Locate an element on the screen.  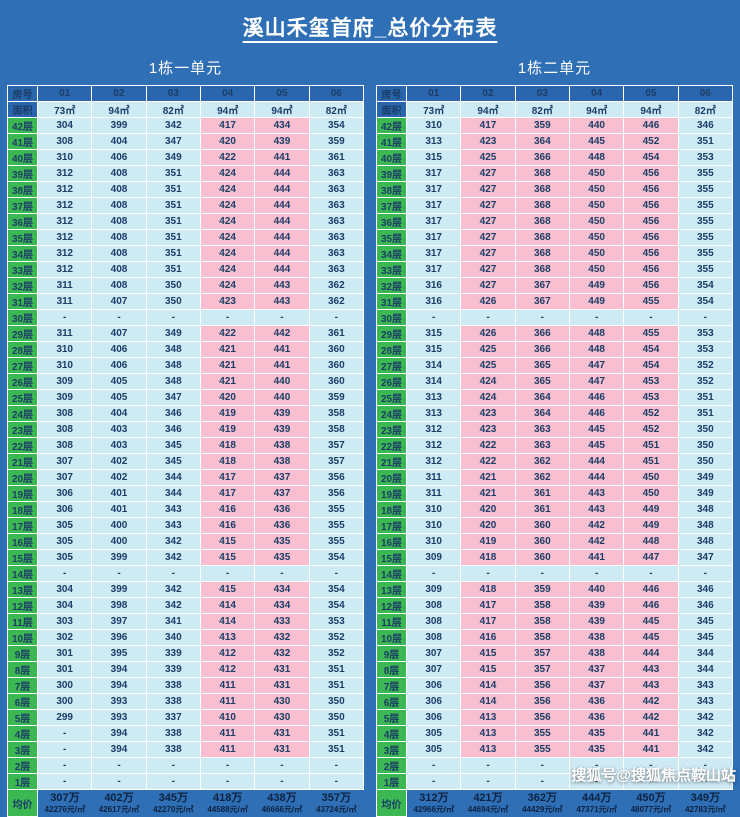
price-cell: 404 is located at coordinates (119, 141).